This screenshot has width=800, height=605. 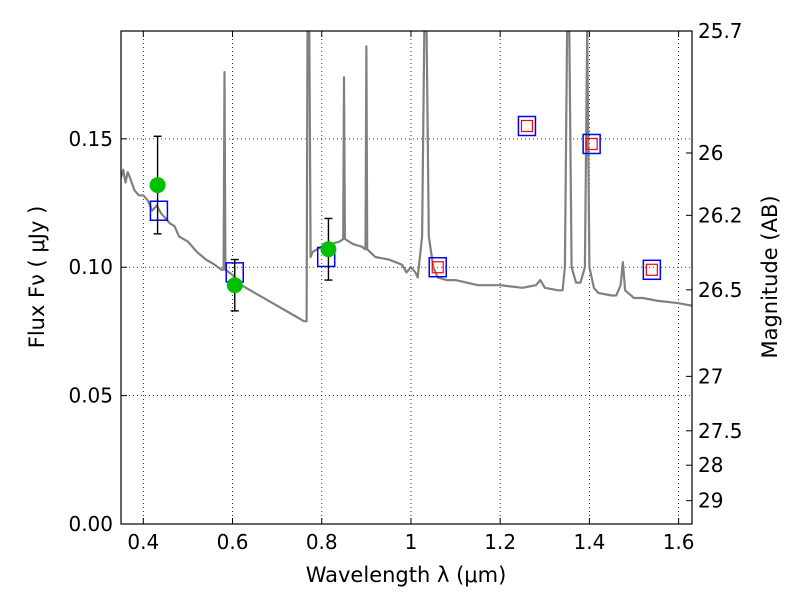 What do you see at coordinates (500, 542) in the screenshot?
I see `x-tick-label: 1.2` at bounding box center [500, 542].